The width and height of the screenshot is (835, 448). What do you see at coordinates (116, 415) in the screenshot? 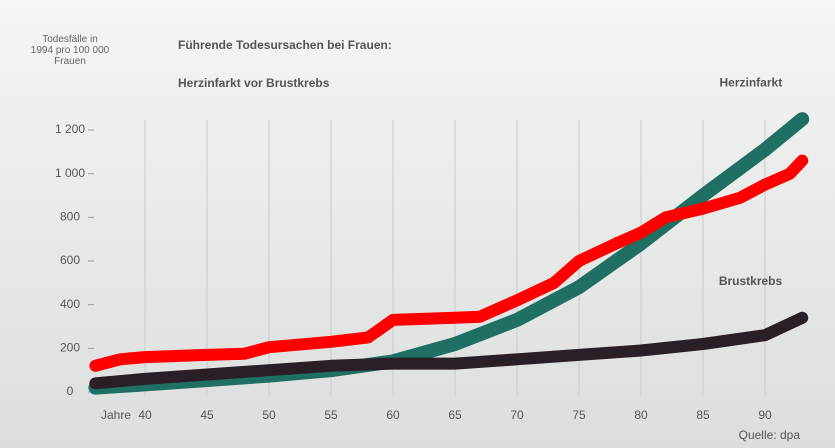
I see `x-axis-label: Jahre` at bounding box center [116, 415].